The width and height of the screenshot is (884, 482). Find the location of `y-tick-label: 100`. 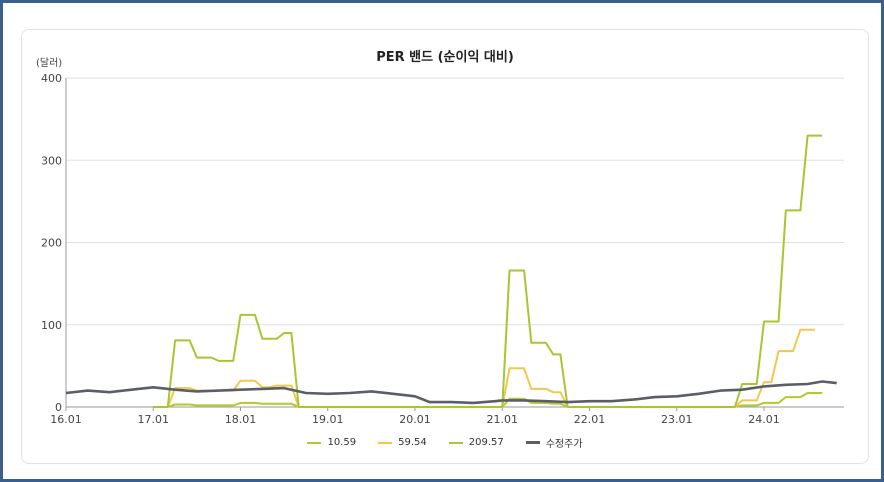

y-tick-label: 100 is located at coordinates (51, 325).